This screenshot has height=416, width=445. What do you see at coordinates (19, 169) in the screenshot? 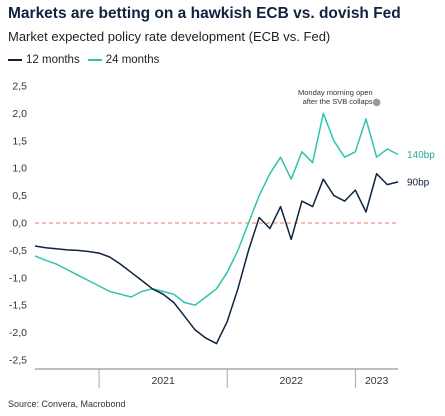
I see `y-tick-label: 1,0` at bounding box center [19, 169].